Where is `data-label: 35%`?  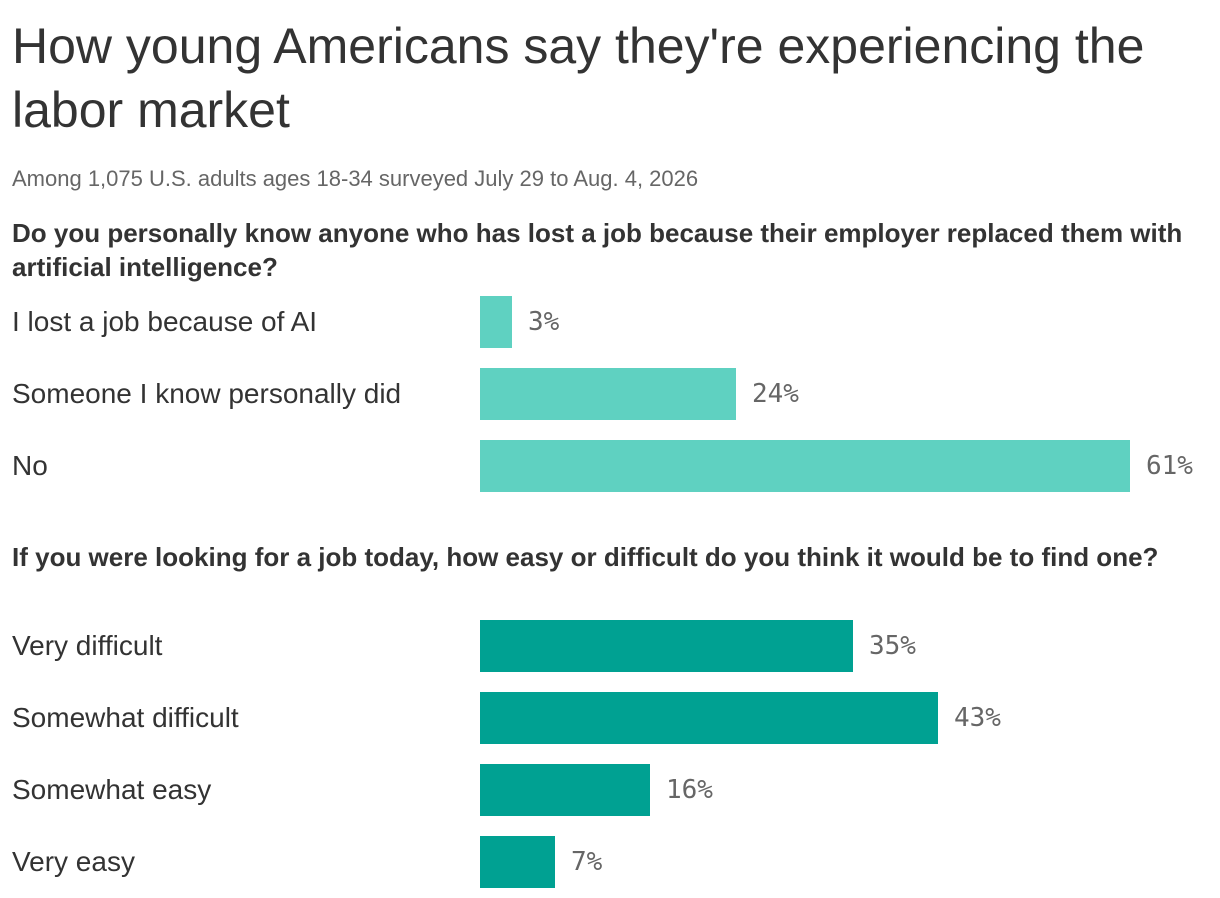 data-label: 35% is located at coordinates (892, 646).